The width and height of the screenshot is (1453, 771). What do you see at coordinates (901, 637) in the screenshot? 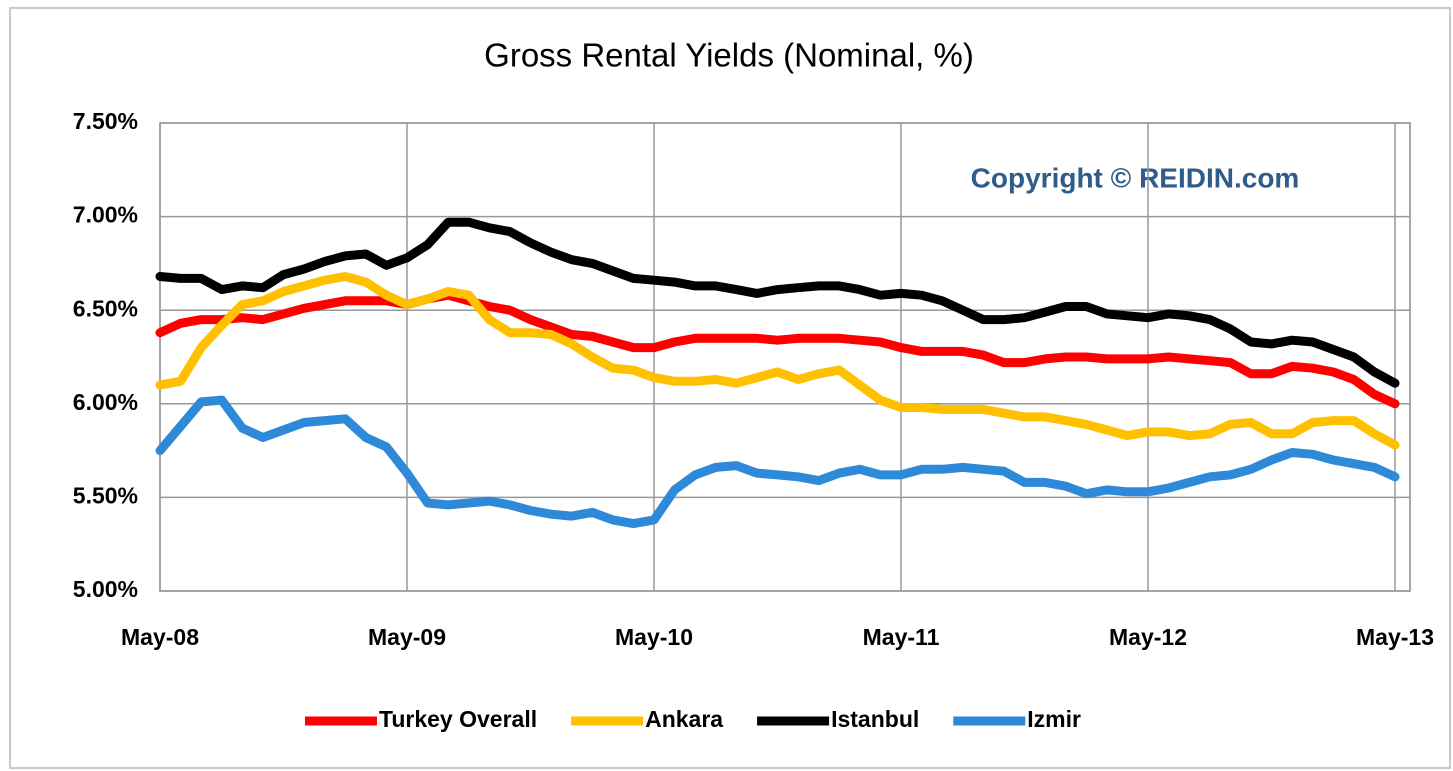
I see `x-tick-label: May-11` at bounding box center [901, 637].